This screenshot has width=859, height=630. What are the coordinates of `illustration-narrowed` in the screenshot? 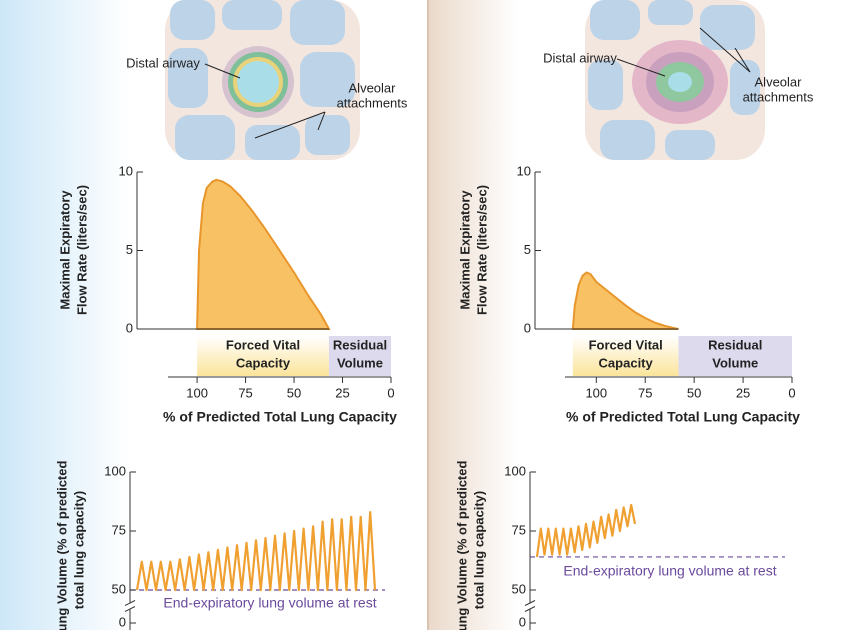 It's located at (675, 80).